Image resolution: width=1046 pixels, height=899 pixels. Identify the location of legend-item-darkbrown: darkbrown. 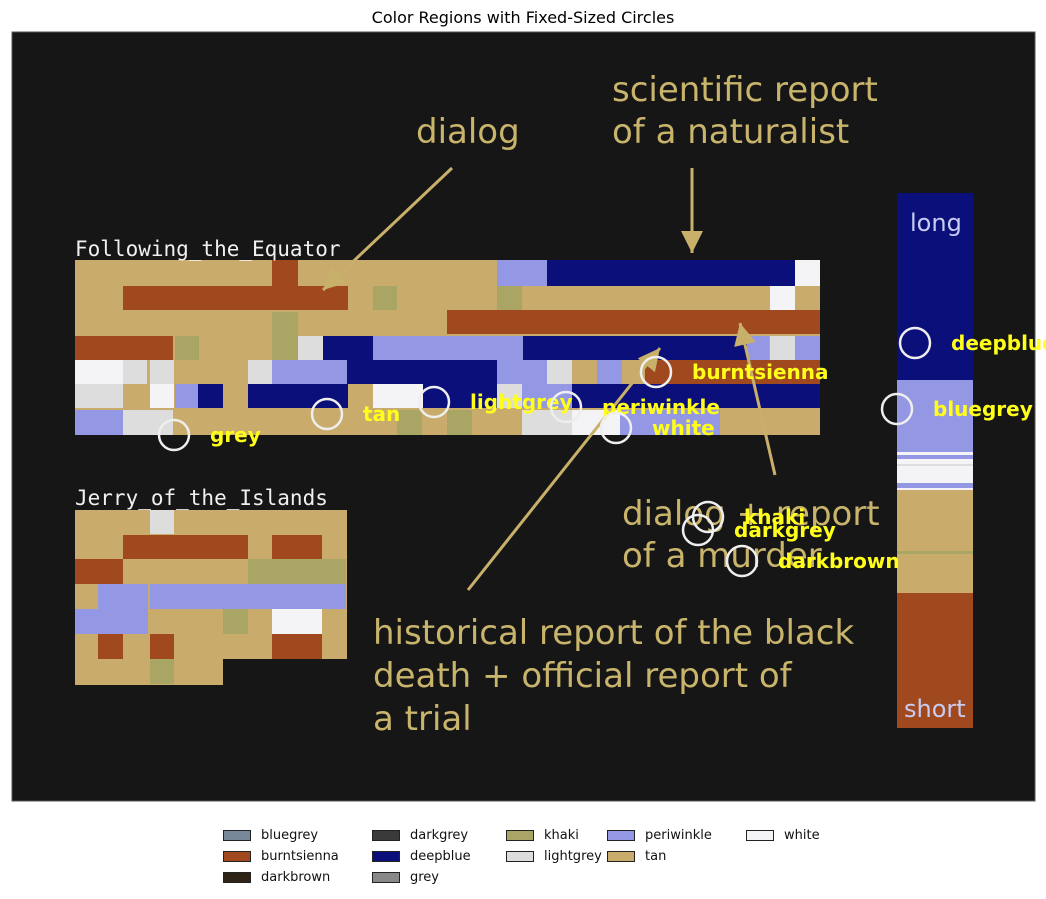
(276, 877).